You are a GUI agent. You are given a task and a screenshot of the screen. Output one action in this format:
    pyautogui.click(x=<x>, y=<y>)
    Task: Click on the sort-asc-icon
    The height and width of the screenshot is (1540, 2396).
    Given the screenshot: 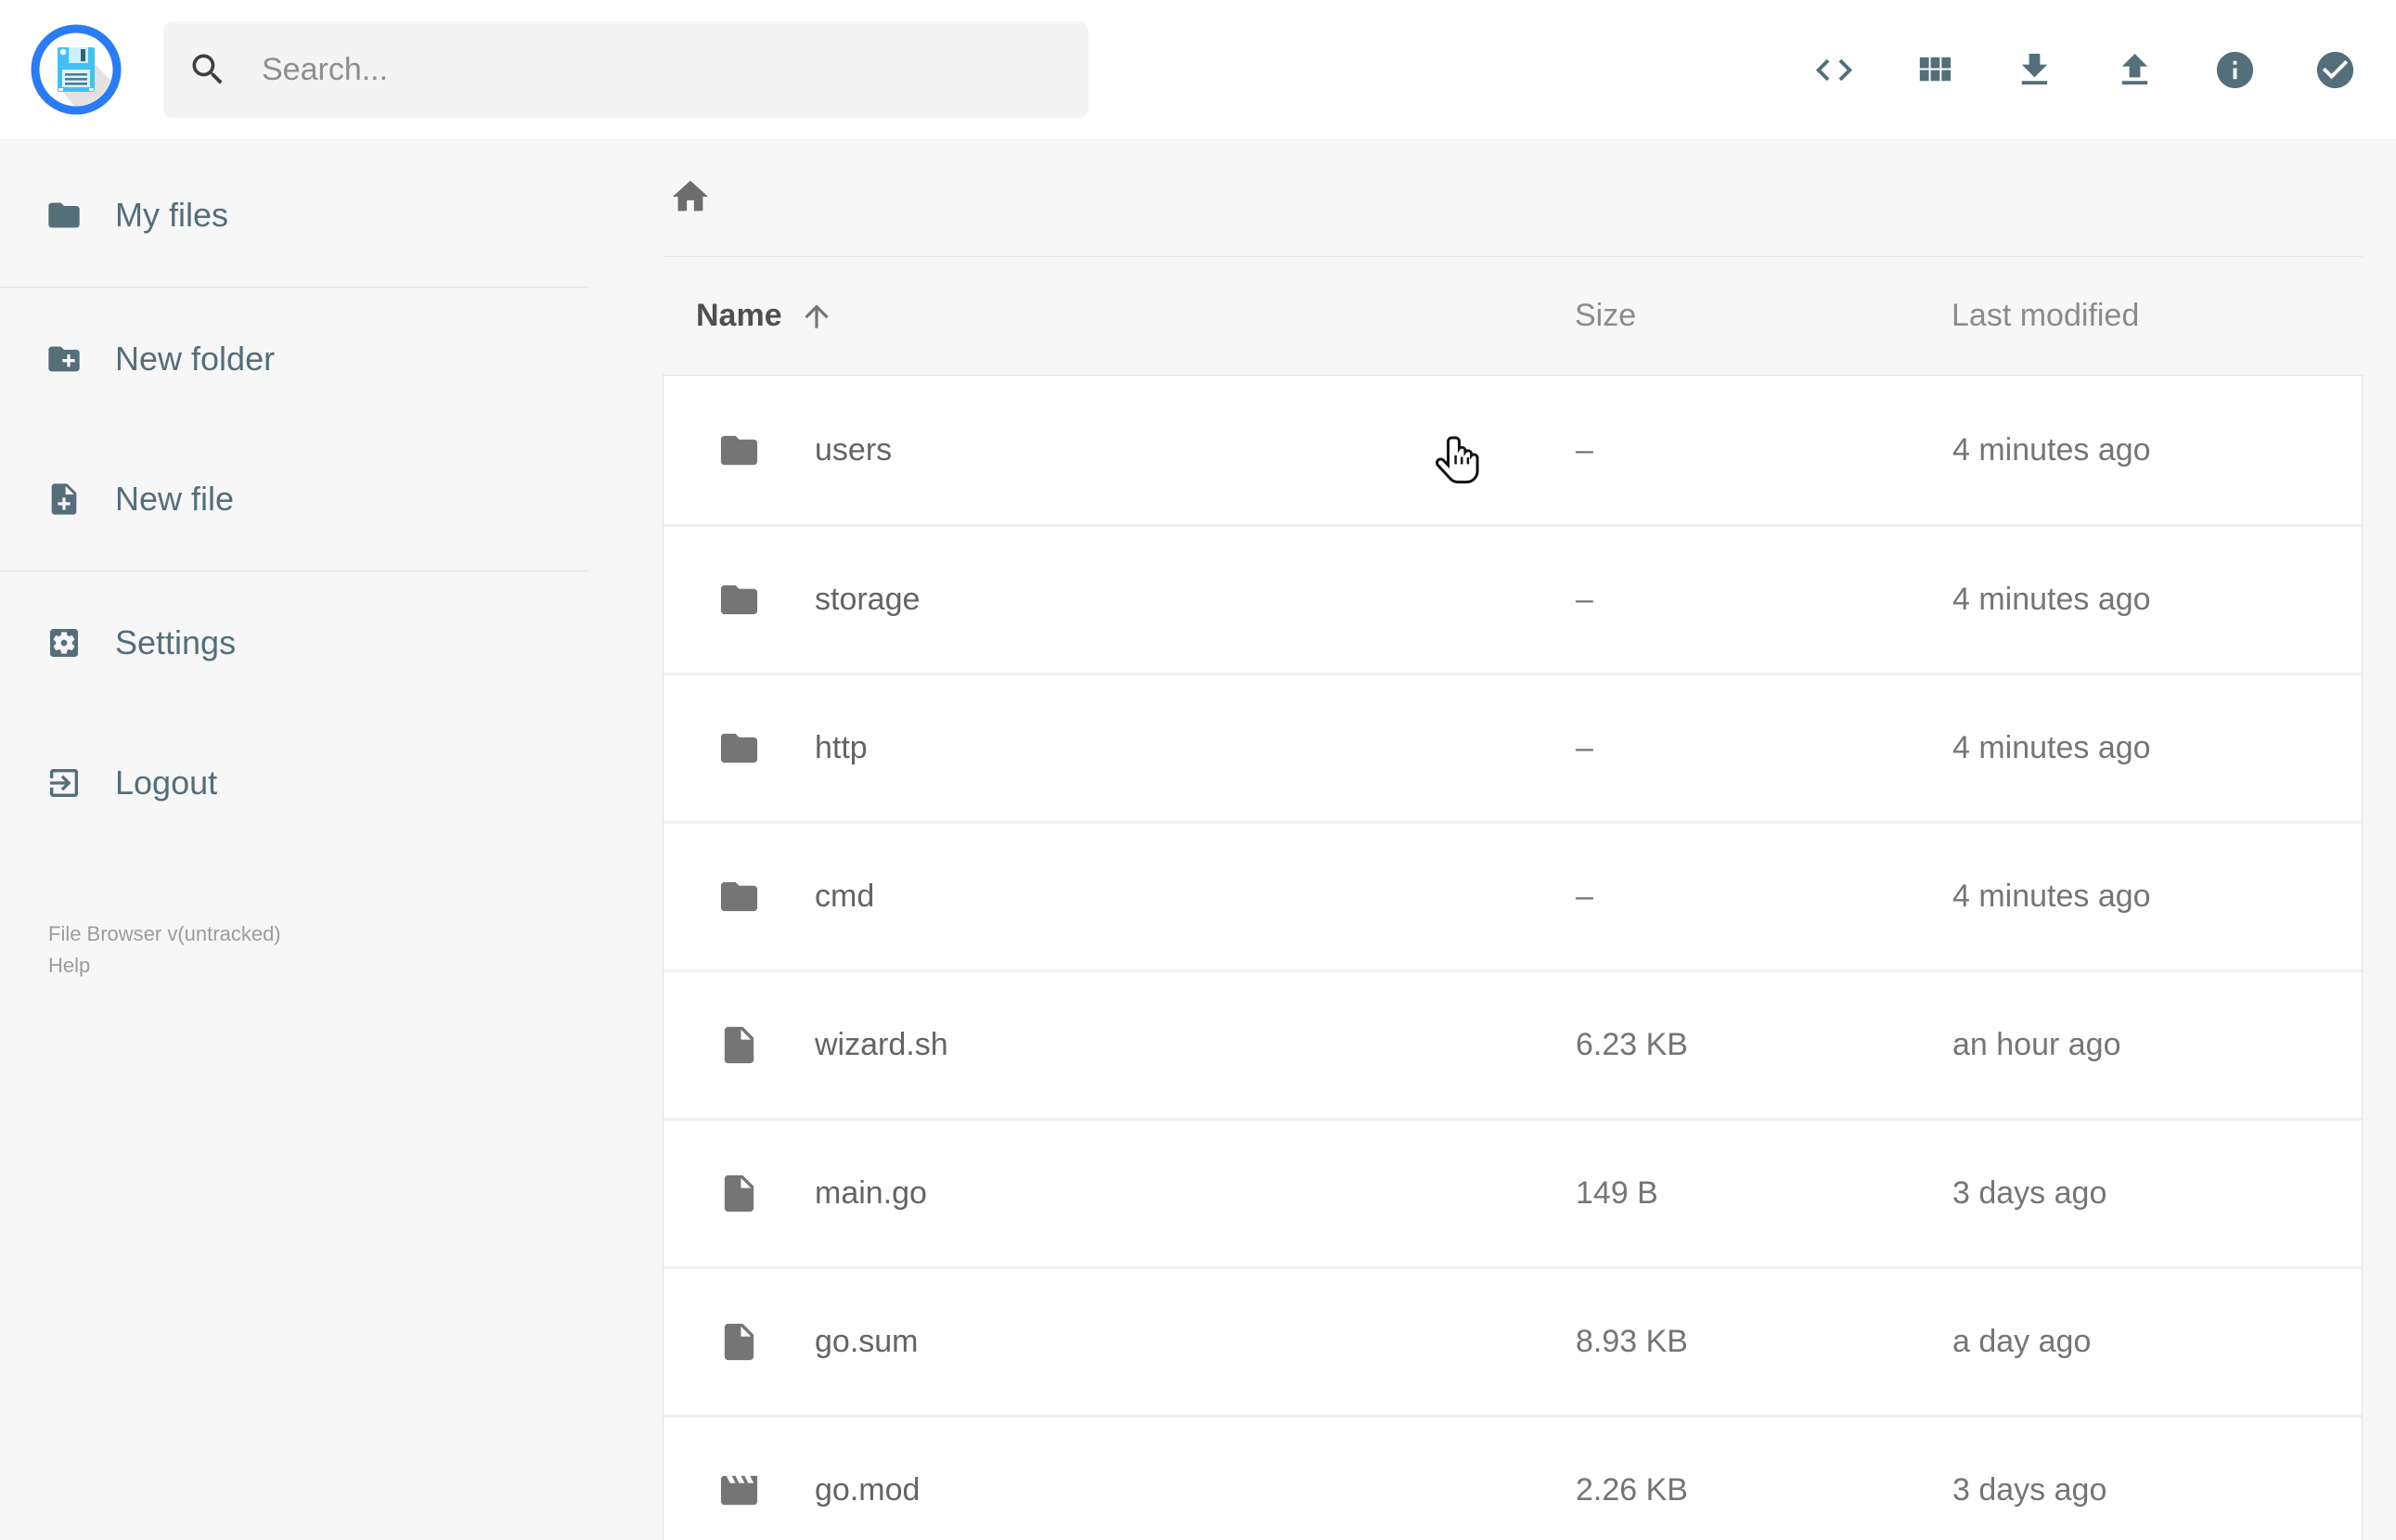 What is the action you would take?
    pyautogui.click(x=816, y=316)
    